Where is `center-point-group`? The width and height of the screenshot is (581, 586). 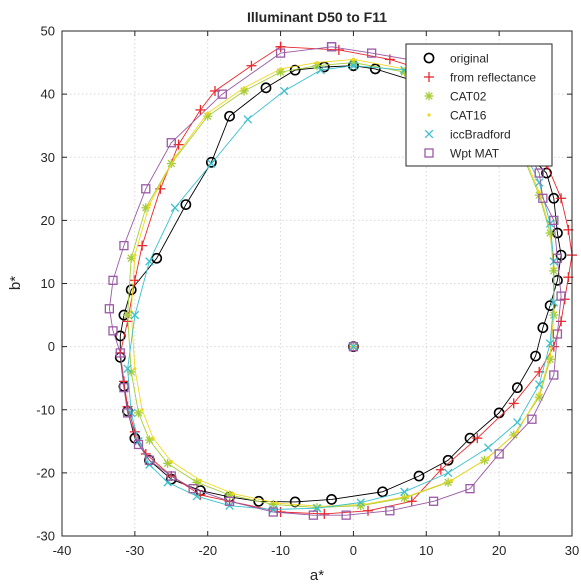
center-point-group is located at coordinates (353, 347).